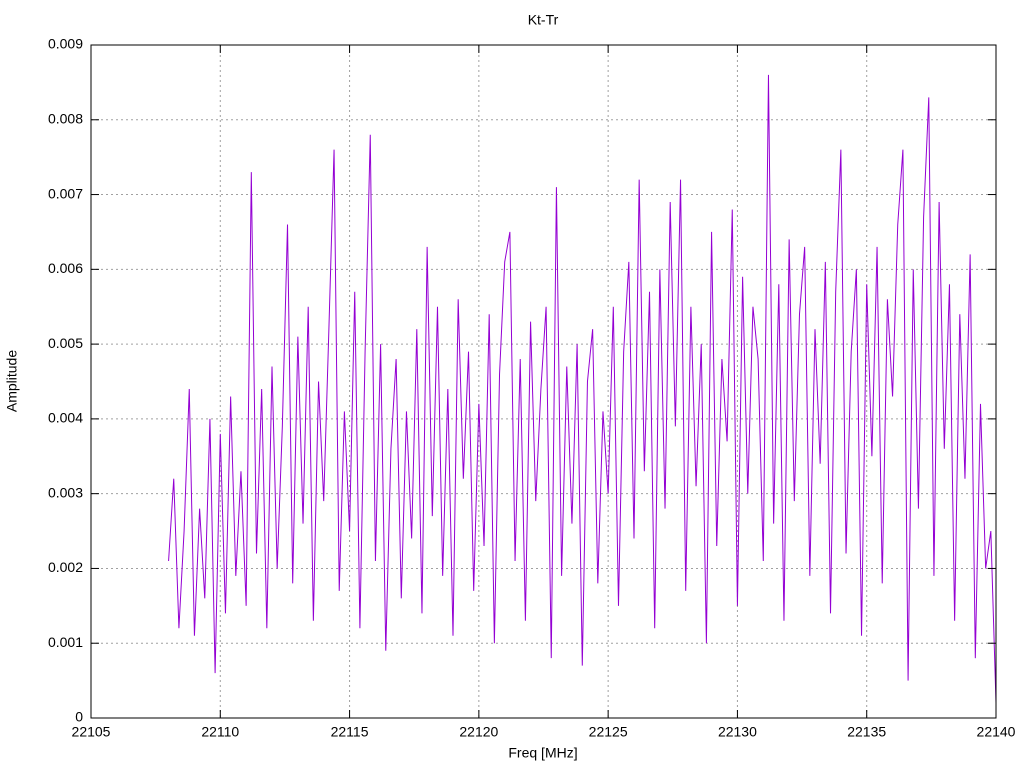  What do you see at coordinates (12, 381) in the screenshot?
I see `y-axis-label: Amplitude` at bounding box center [12, 381].